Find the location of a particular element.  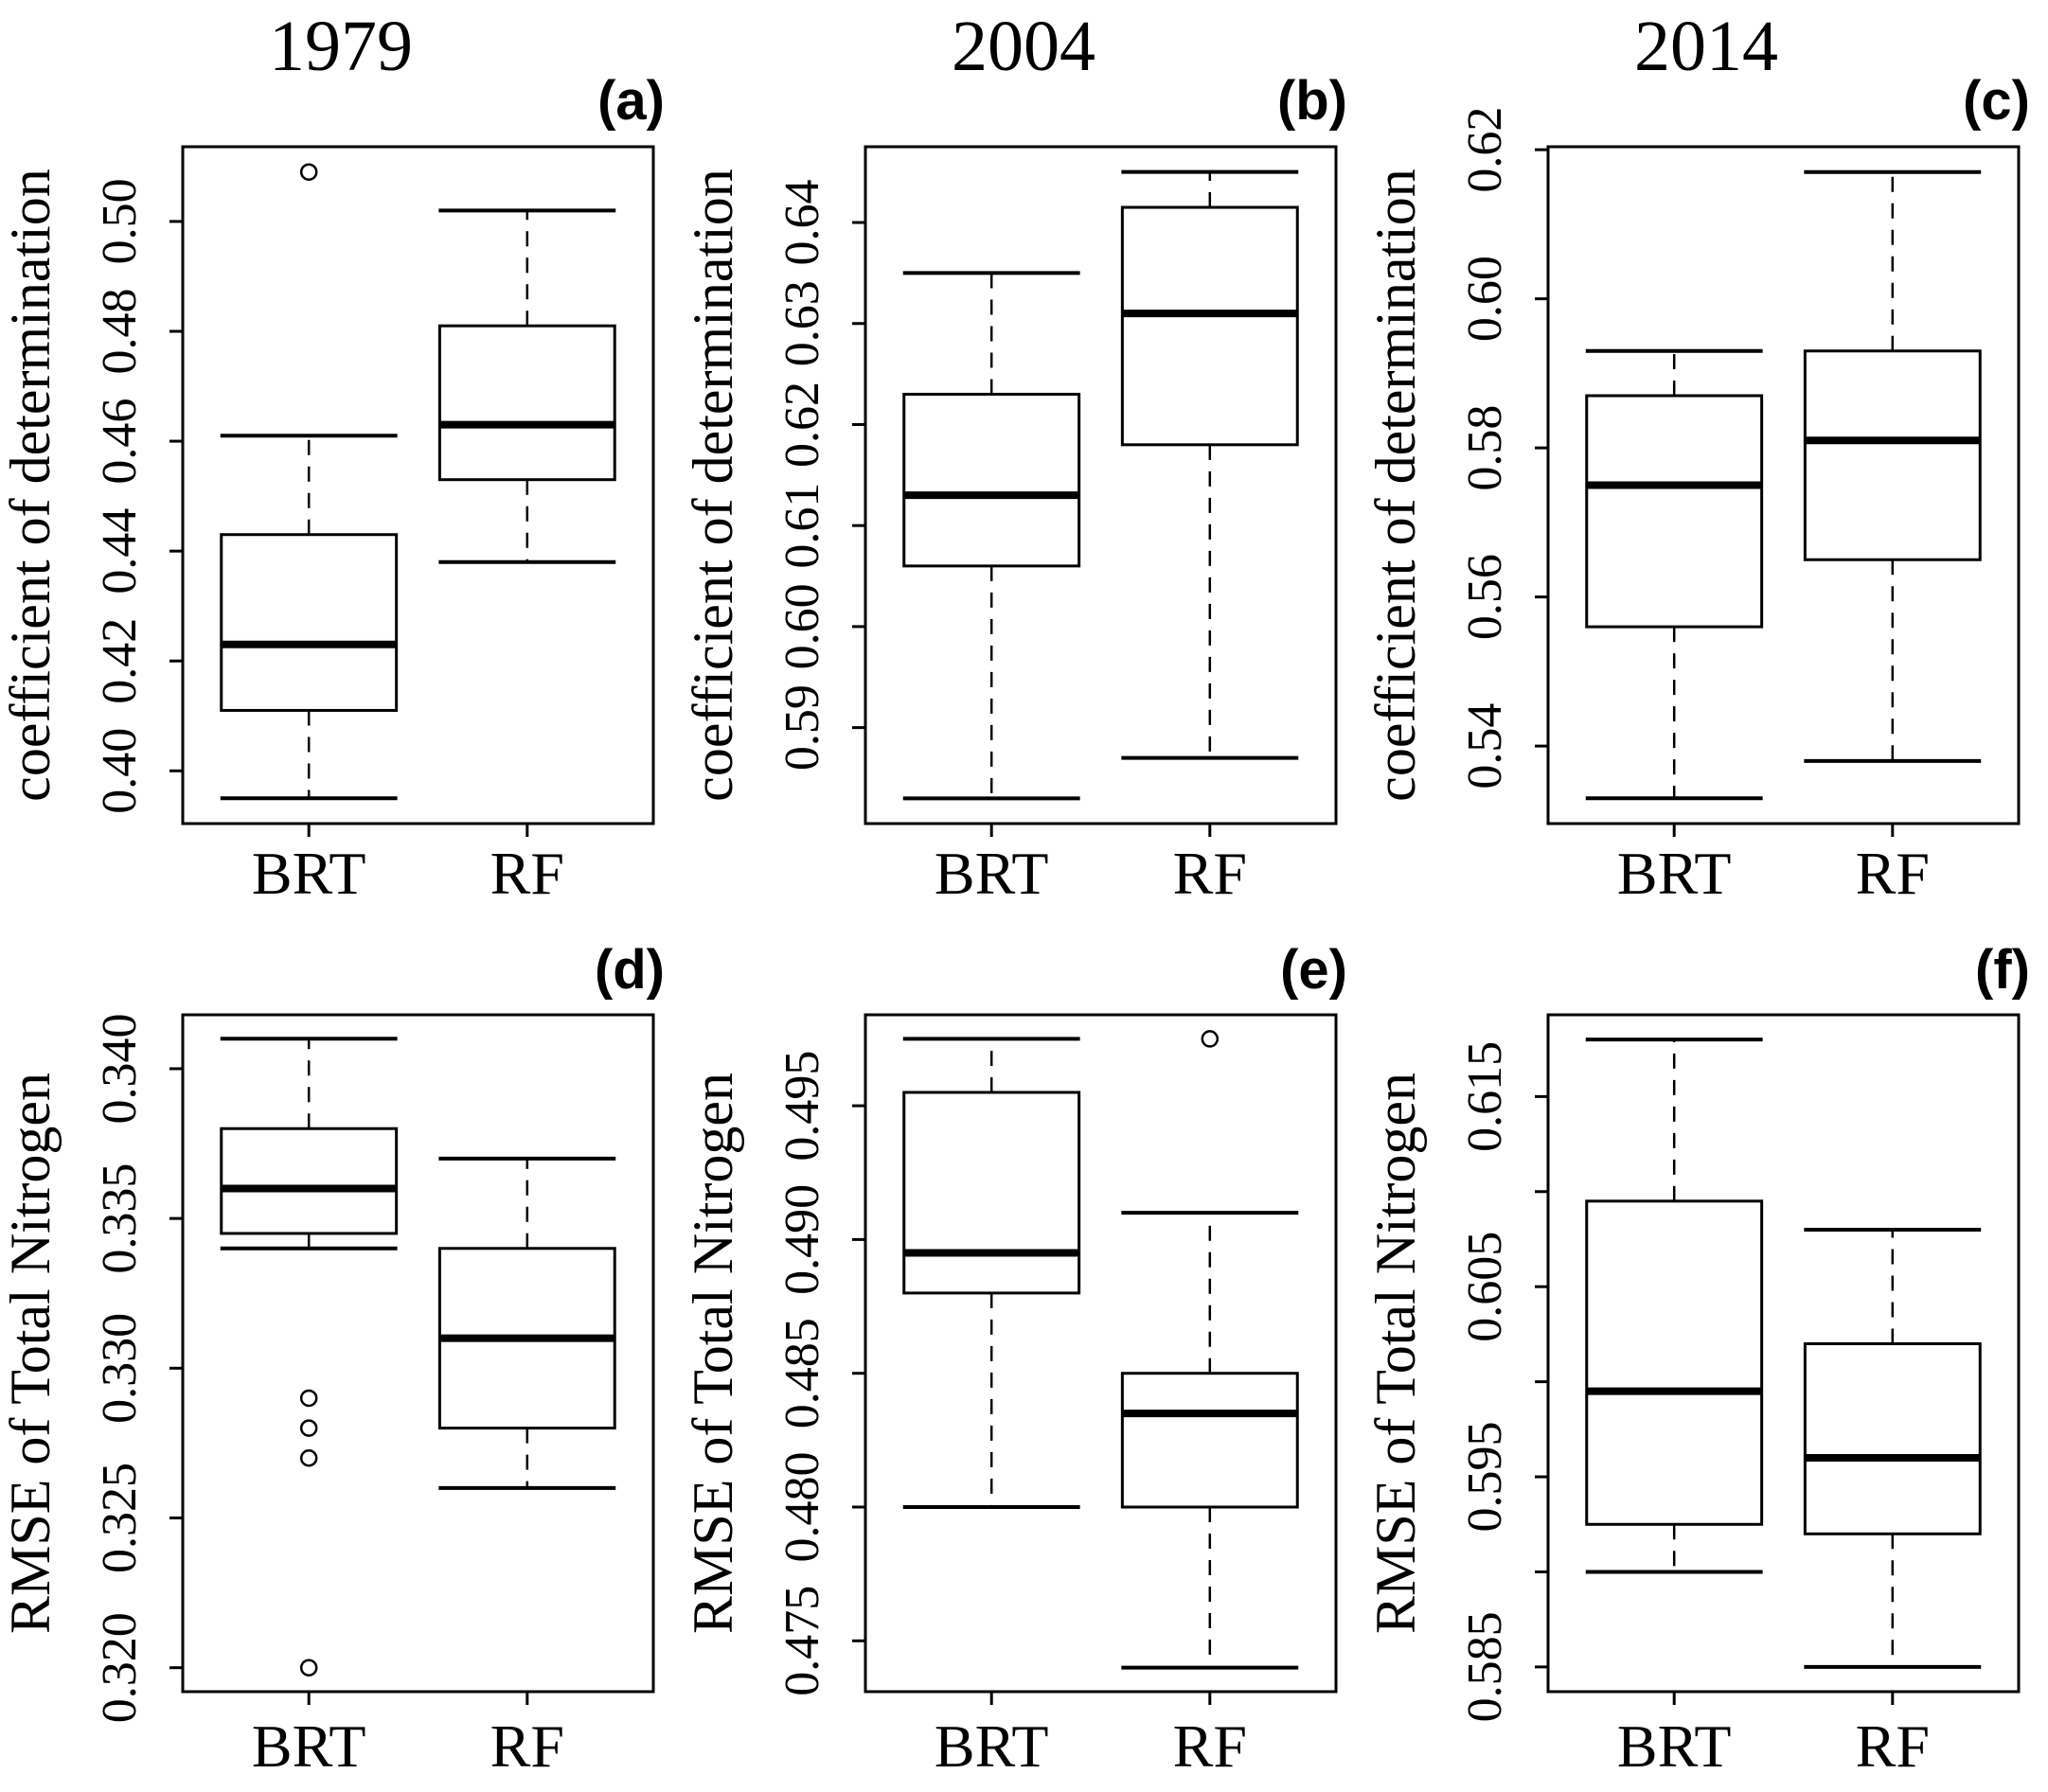

y-tick-label: 0.42 is located at coordinates (120, 661).